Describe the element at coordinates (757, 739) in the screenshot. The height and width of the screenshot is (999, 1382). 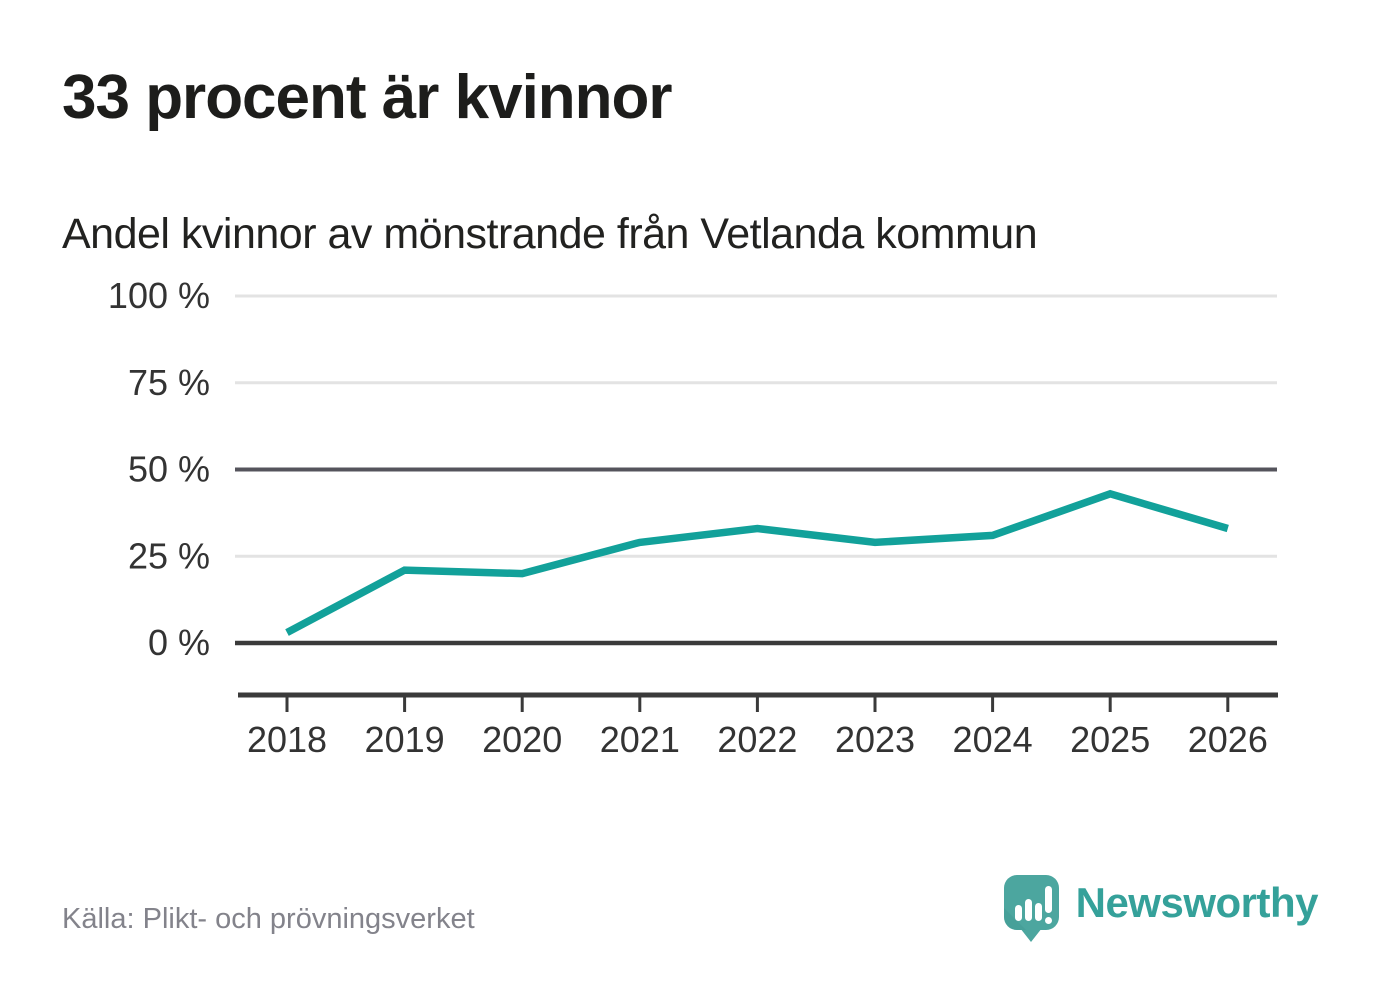
I see `x-tick-label-2022: 2022` at that location.